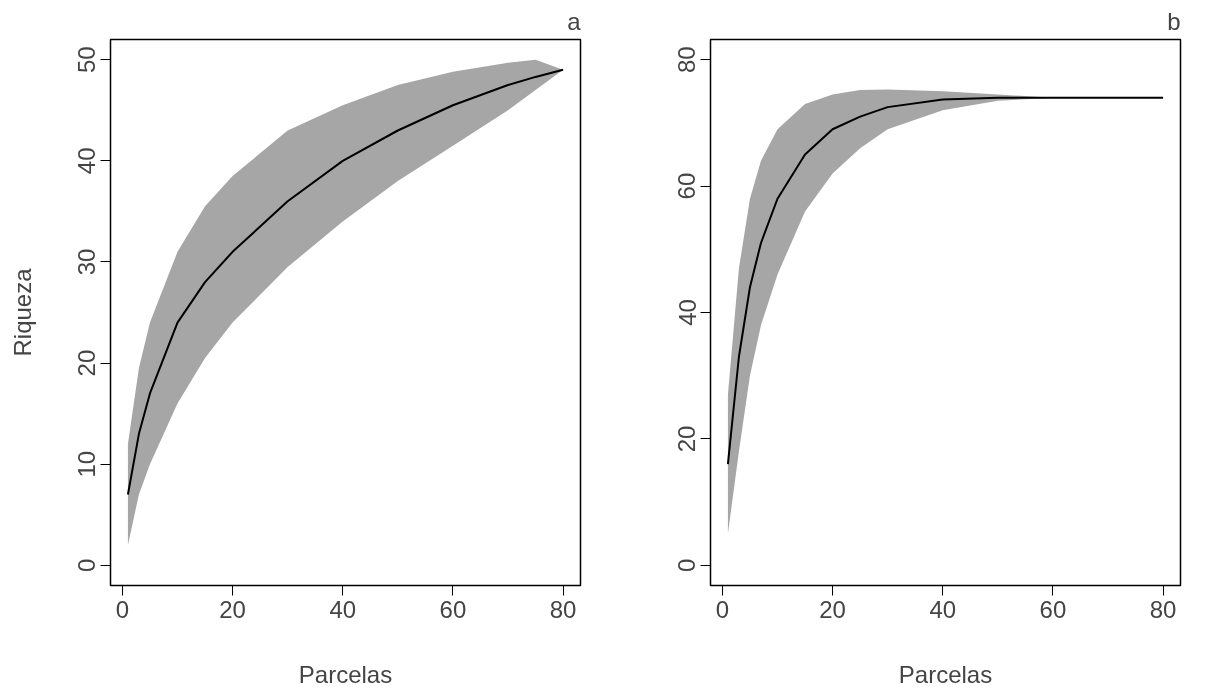 This screenshot has height=700, width=1216. What do you see at coordinates (1174, 21) in the screenshot?
I see `chart-title: b` at bounding box center [1174, 21].